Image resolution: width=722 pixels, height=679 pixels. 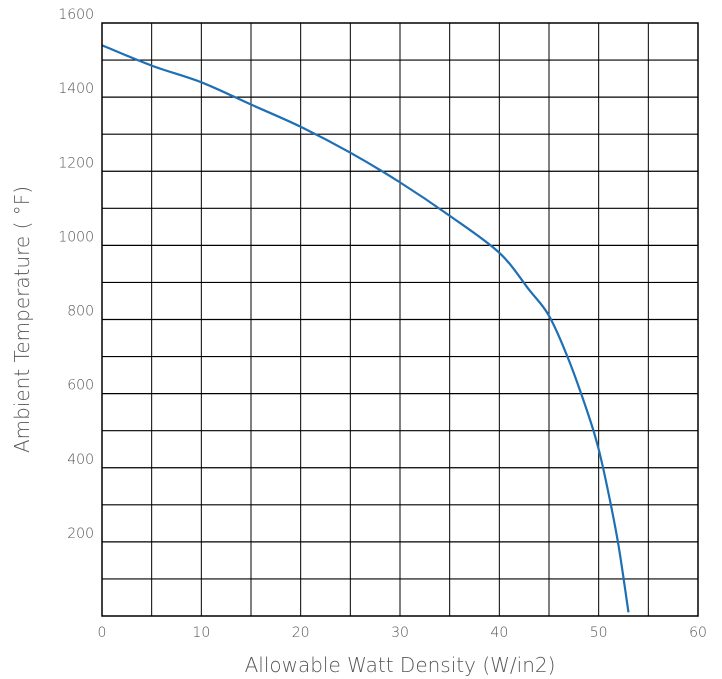 I want to click on y-tick-label: 200, so click(x=80, y=534).